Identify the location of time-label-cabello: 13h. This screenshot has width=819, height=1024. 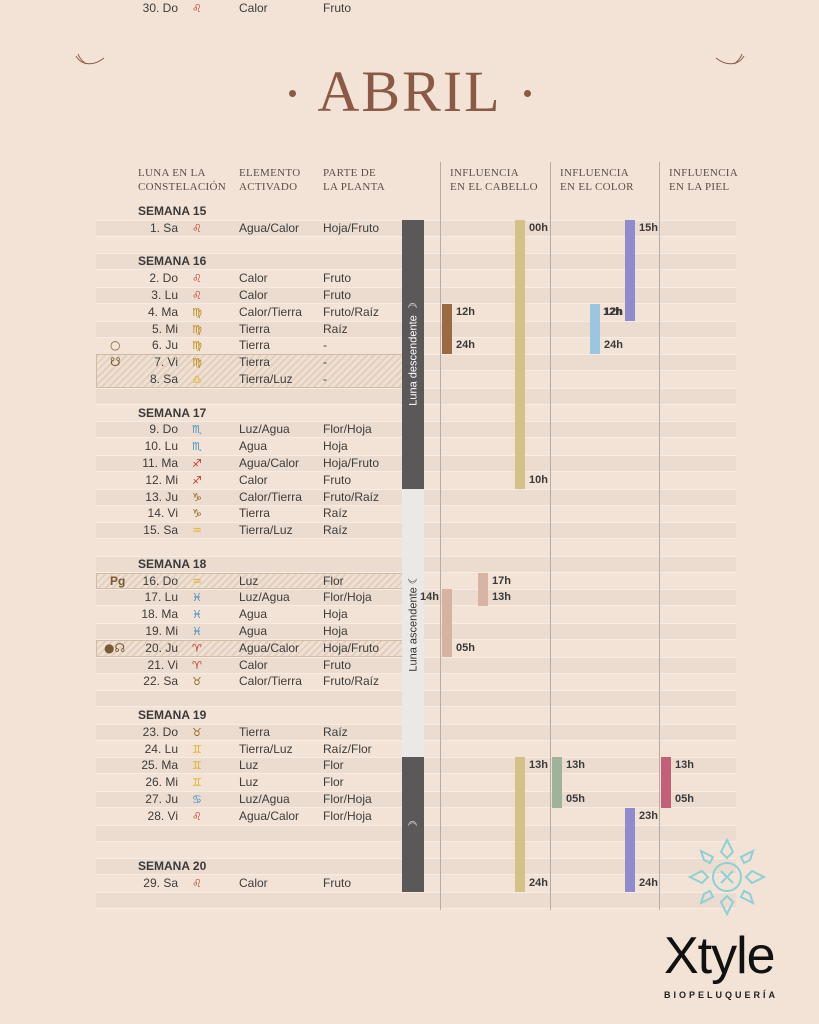
(538, 765).